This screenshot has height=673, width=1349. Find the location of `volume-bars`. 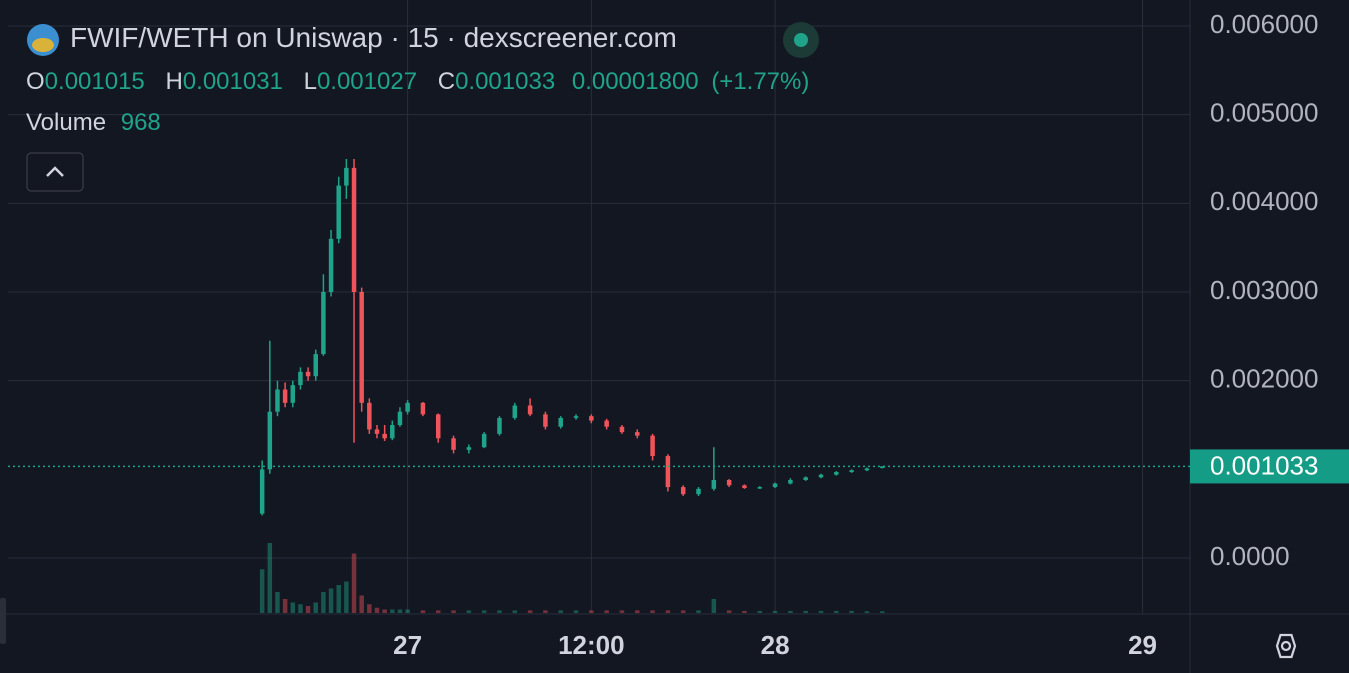

volume-bars is located at coordinates (572, 578).